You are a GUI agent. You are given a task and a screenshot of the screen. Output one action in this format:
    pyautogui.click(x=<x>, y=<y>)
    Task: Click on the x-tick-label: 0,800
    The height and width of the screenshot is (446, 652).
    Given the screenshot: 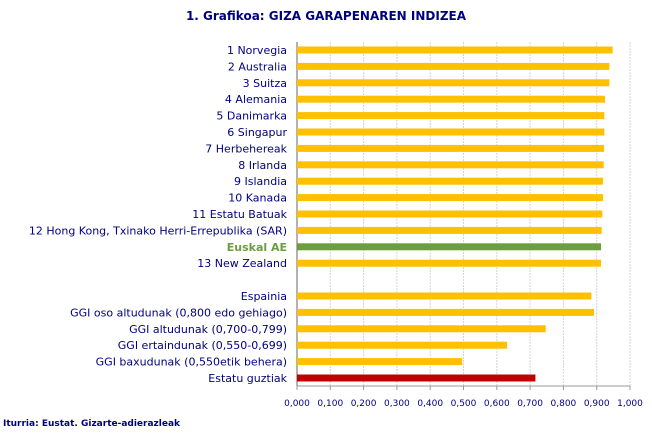 What is the action you would take?
    pyautogui.click(x=564, y=404)
    